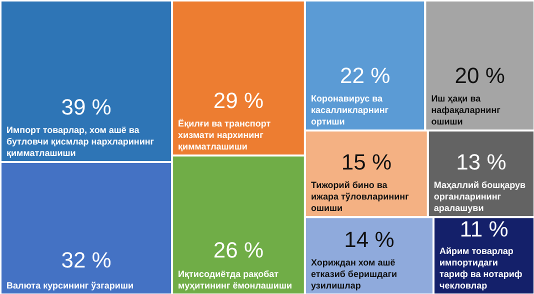 The image size is (534, 294). I want to click on data-label: 26 %, so click(238, 249).